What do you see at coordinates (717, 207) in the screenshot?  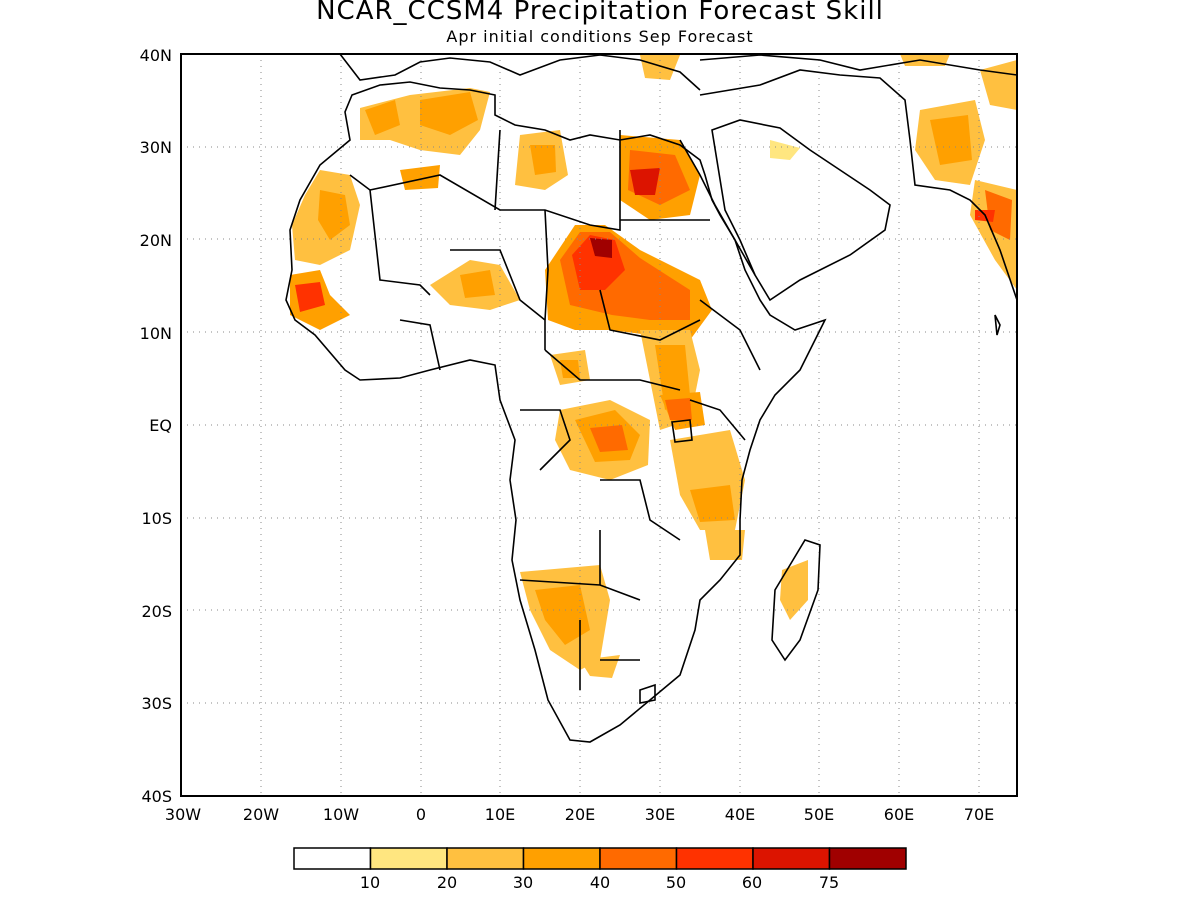 I see `red-sea-coast` at bounding box center [717, 207].